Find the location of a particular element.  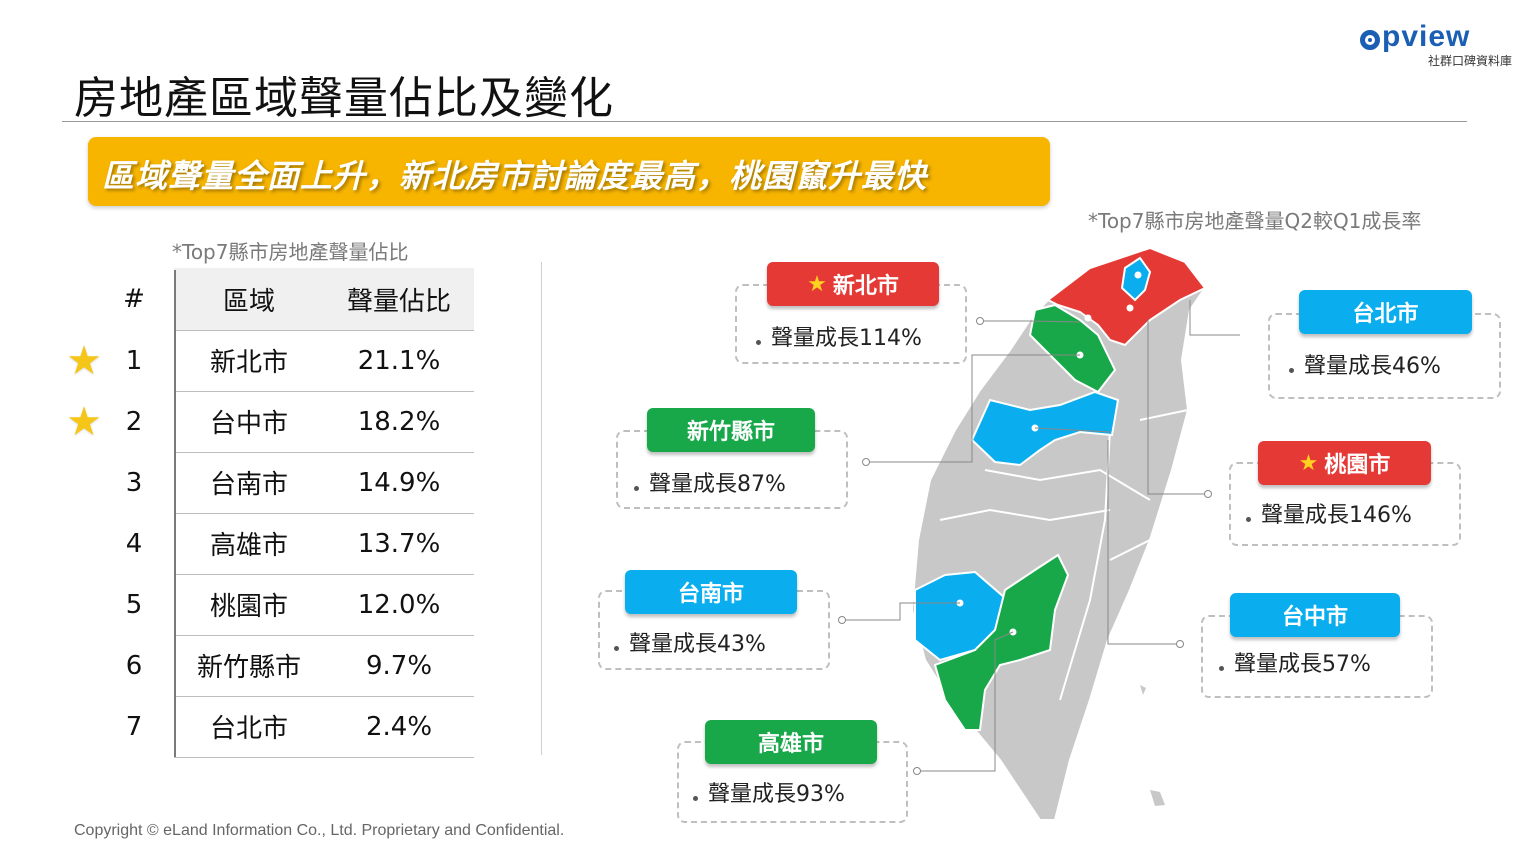

callout-growth: 聲量成長114% is located at coordinates (846, 338).